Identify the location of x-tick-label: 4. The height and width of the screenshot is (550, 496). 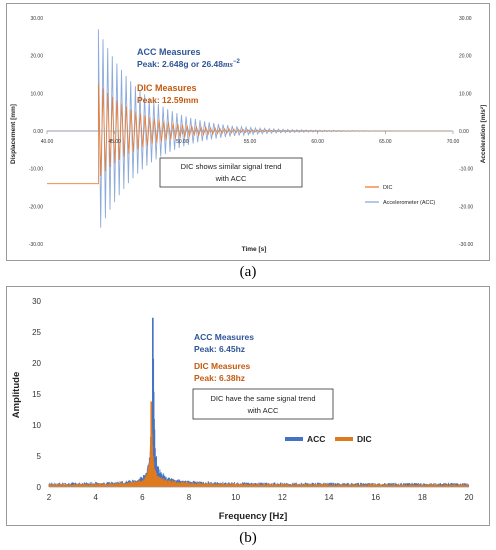
(95, 497).